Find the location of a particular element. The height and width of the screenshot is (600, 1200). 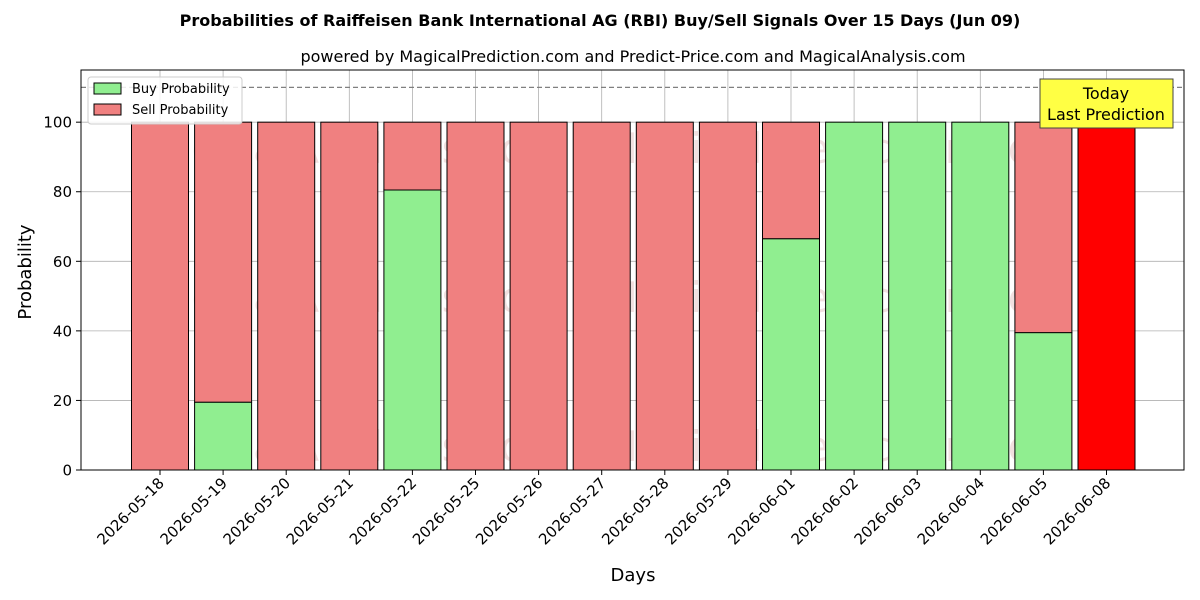

x-tick-label: 2026-06-02 is located at coordinates (825, 511).